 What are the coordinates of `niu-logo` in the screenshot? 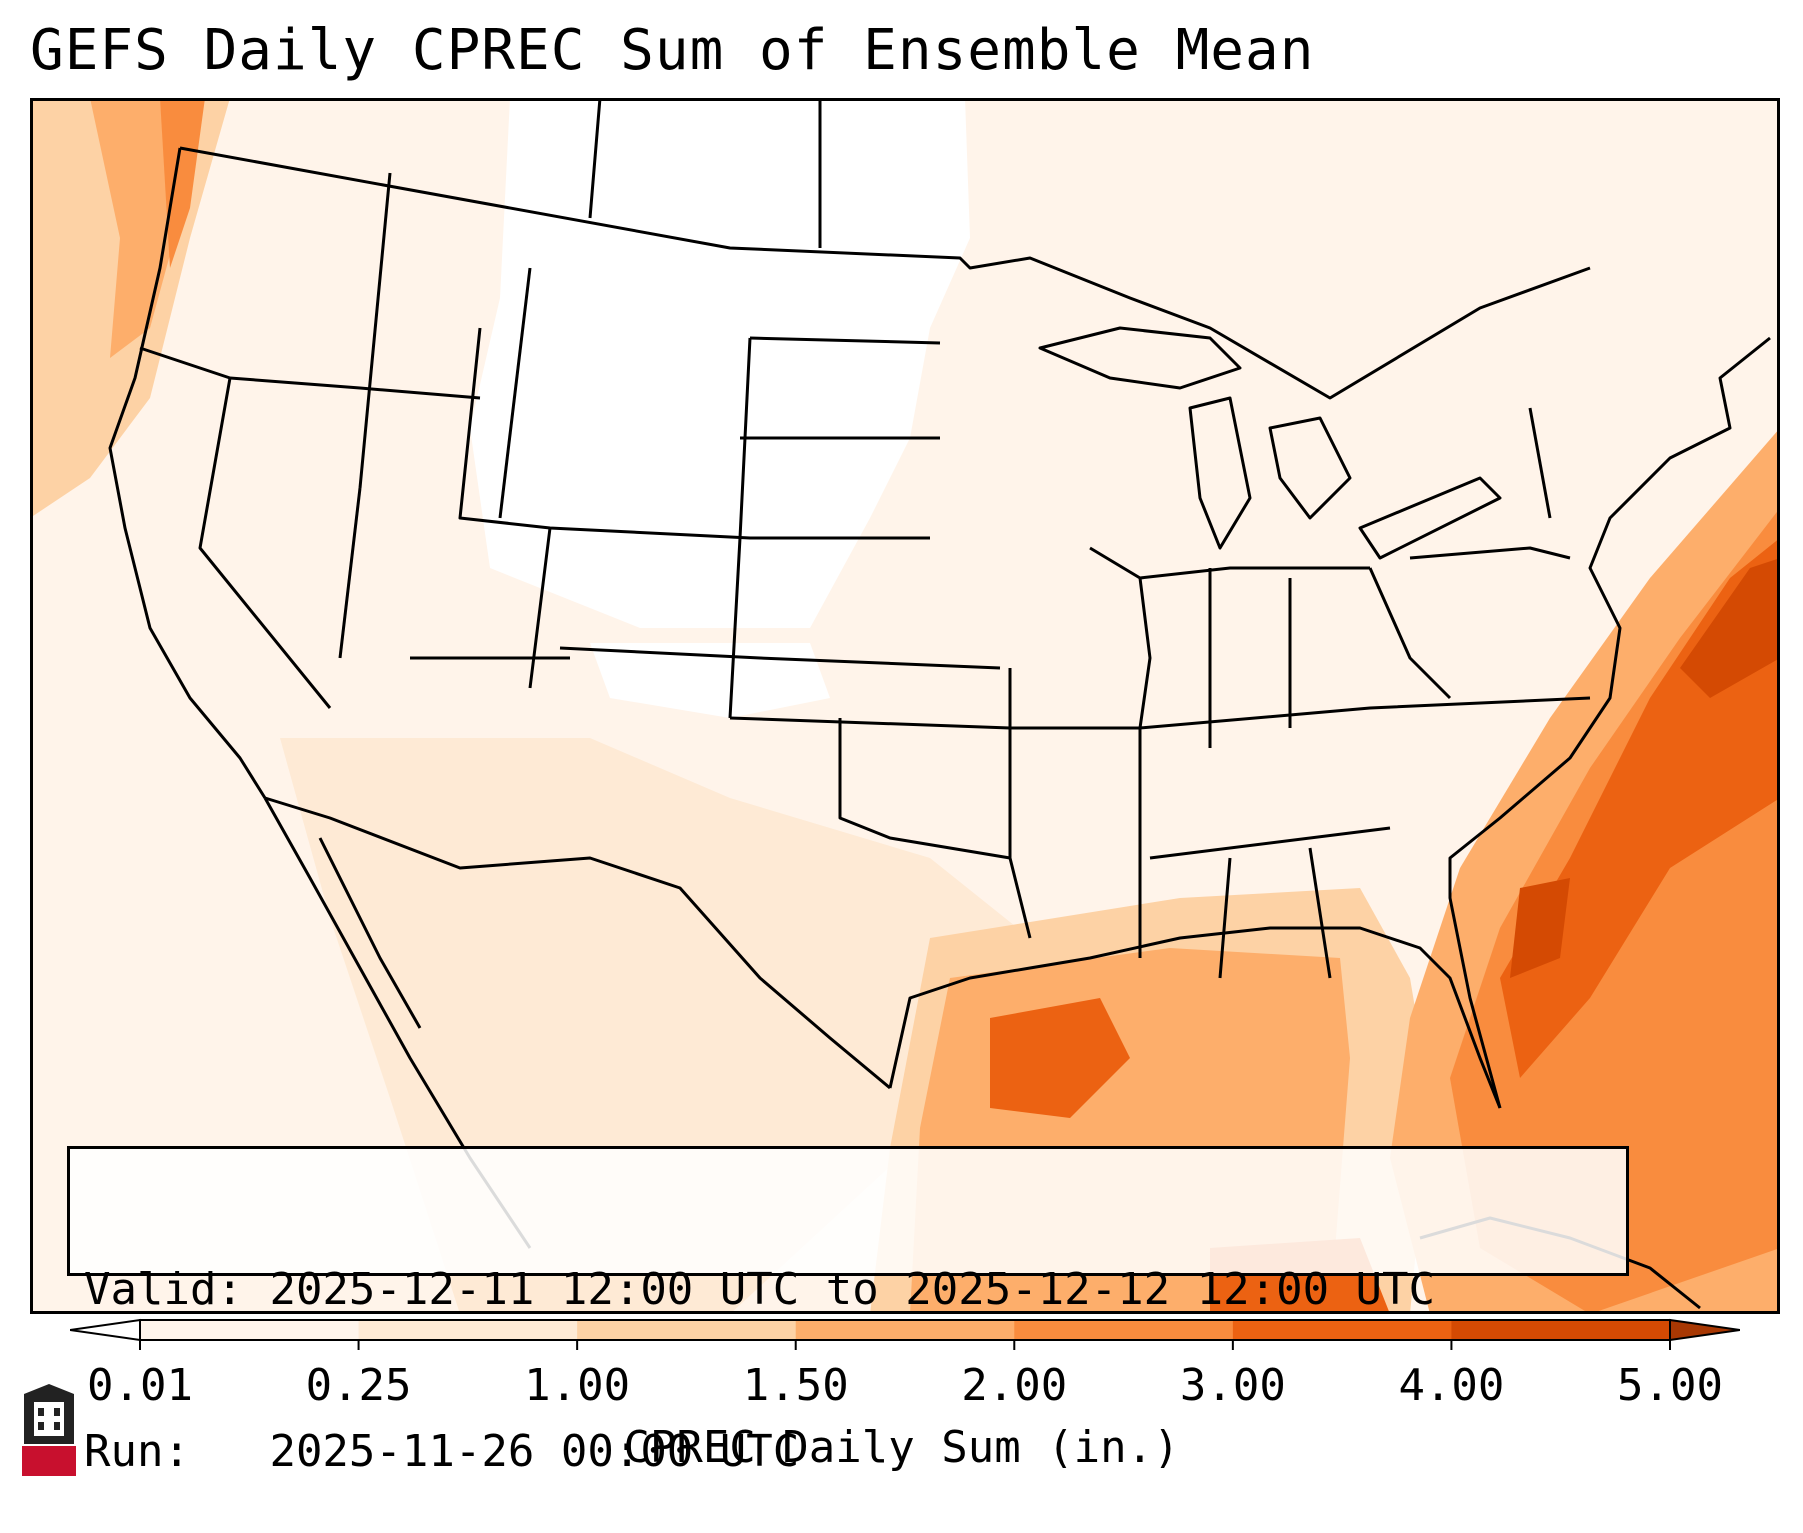 It's located at (49, 1432).